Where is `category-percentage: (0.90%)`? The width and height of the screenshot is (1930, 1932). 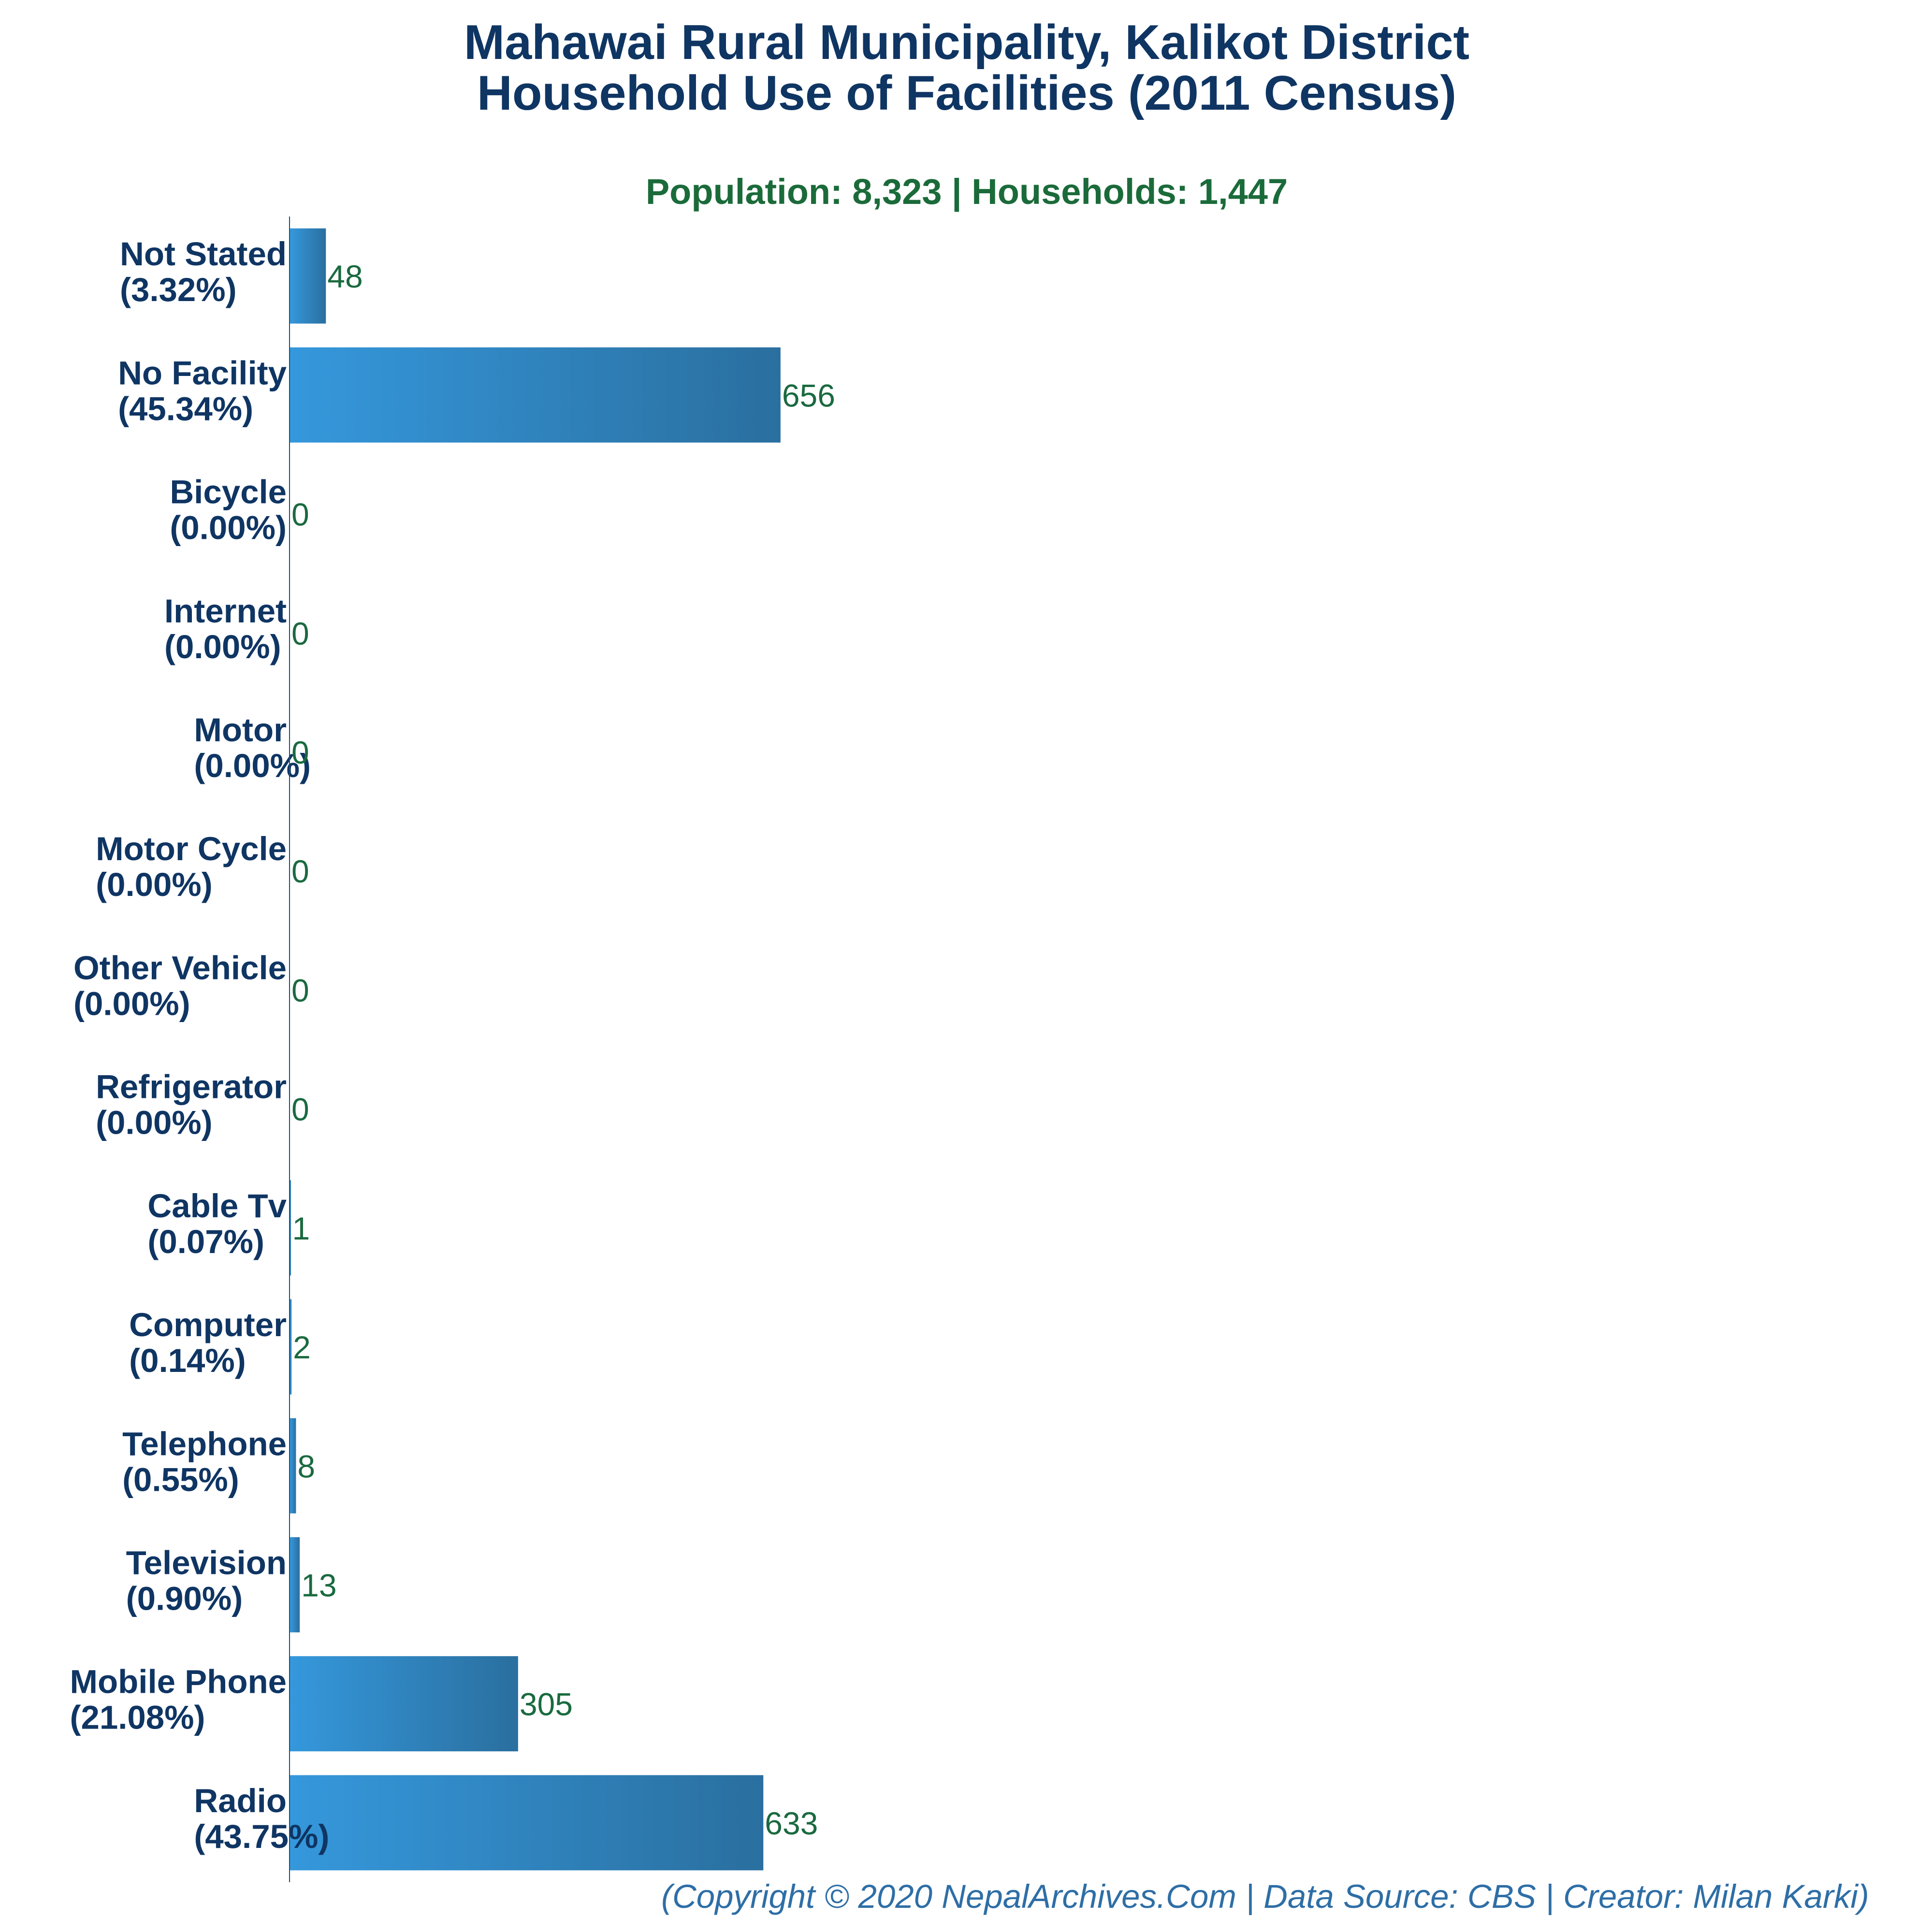 category-percentage: (0.90%) is located at coordinates (184, 1599).